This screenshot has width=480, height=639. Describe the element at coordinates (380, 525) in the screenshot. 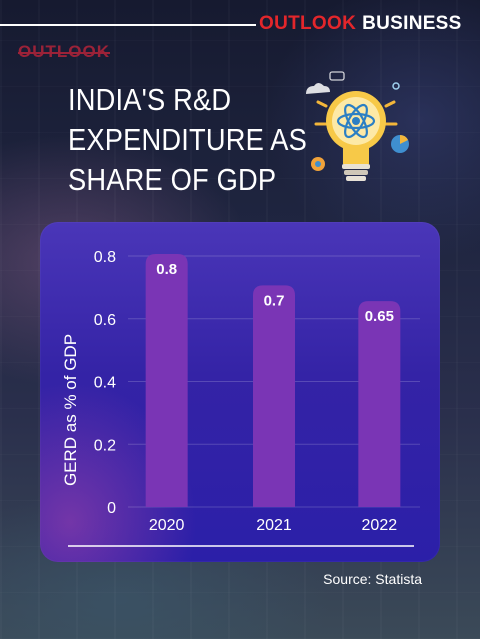

I see `x-tick-label: 2022` at that location.